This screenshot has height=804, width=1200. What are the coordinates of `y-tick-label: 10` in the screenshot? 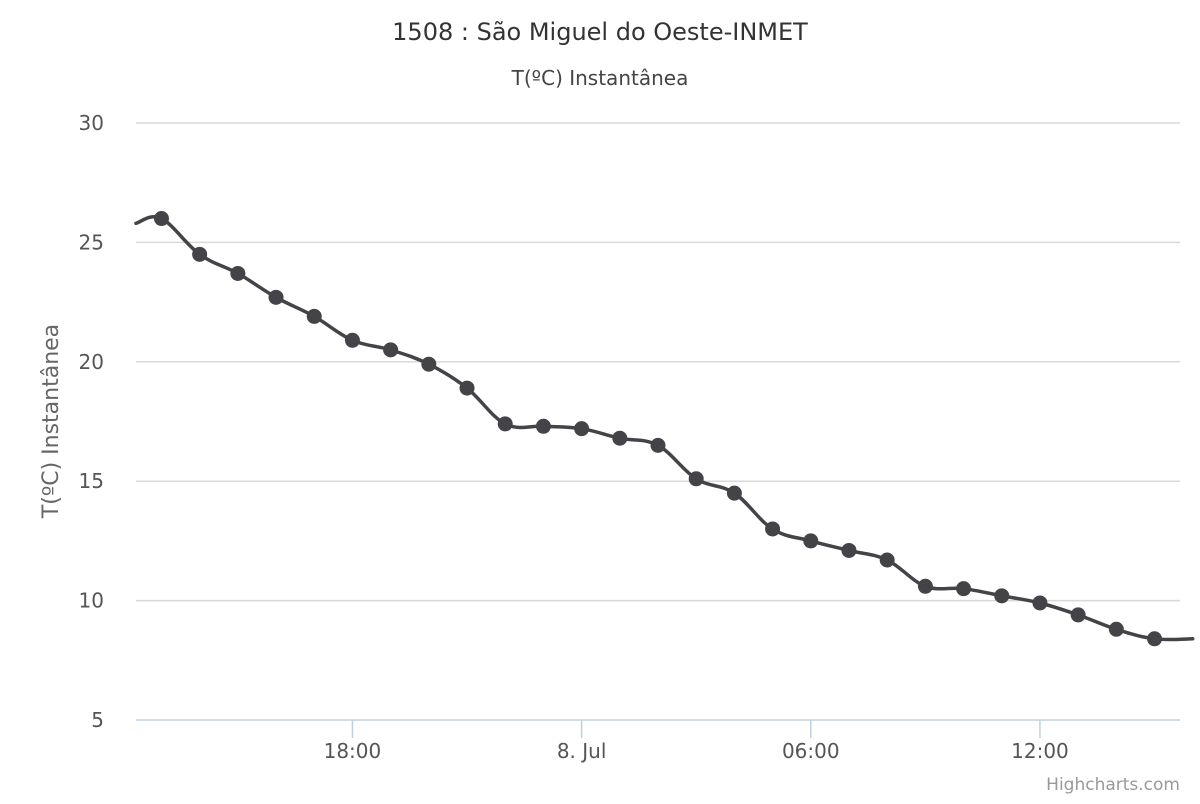 It's located at (91, 601).